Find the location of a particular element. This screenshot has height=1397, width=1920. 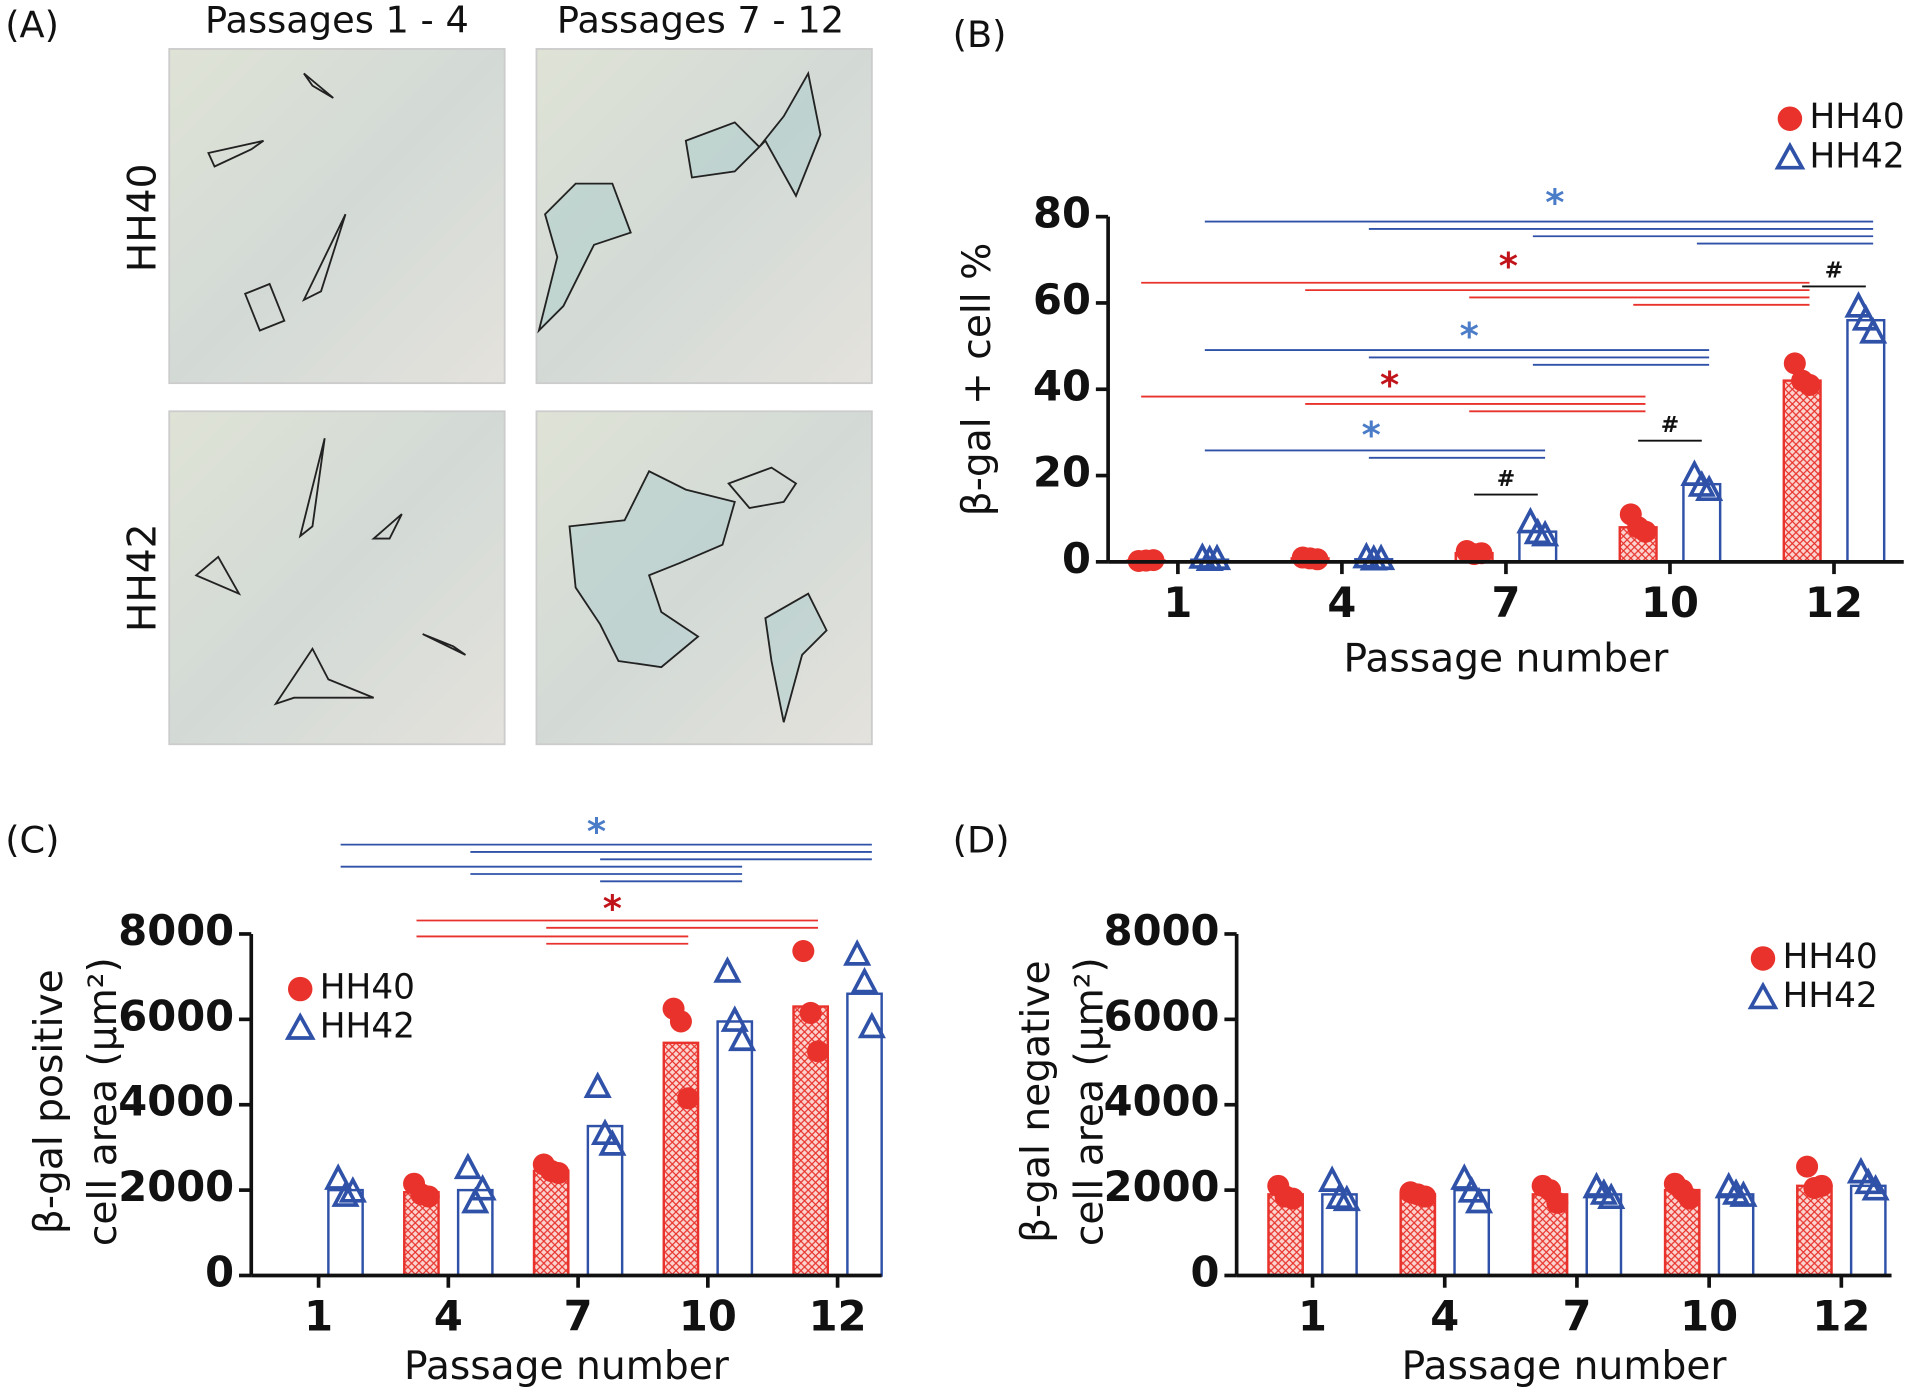

y-tick-label: 6000 is located at coordinates (176, 1015).